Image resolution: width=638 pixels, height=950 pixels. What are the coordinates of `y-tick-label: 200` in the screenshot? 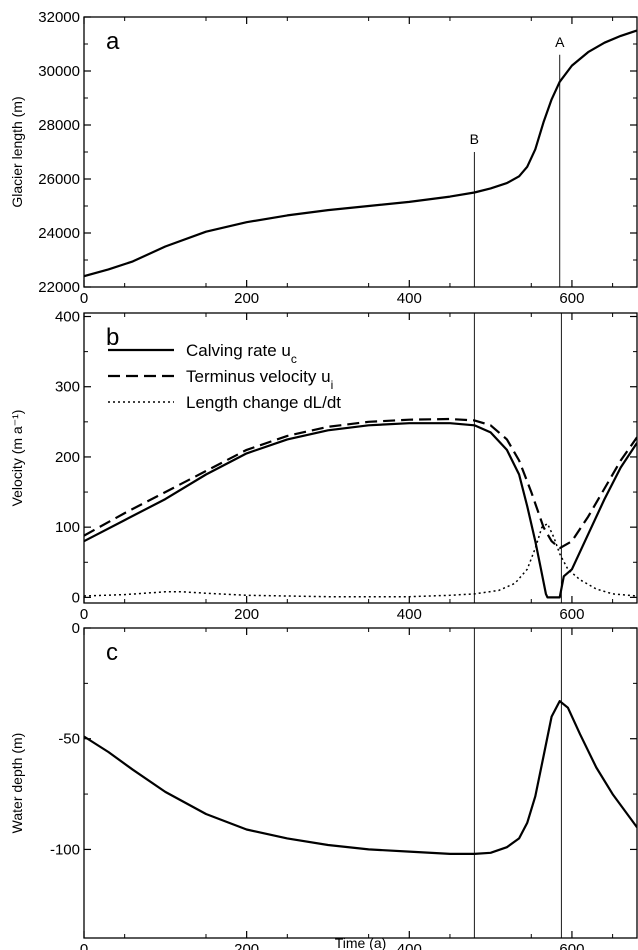 It's located at (67, 457).